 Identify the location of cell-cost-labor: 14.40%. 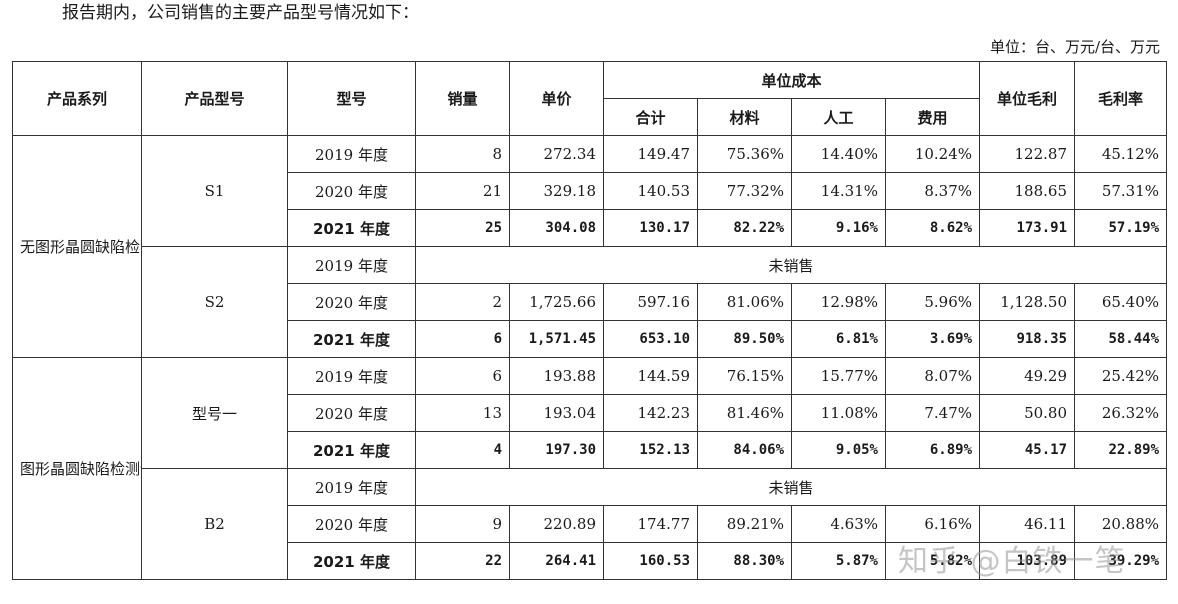
(838, 154).